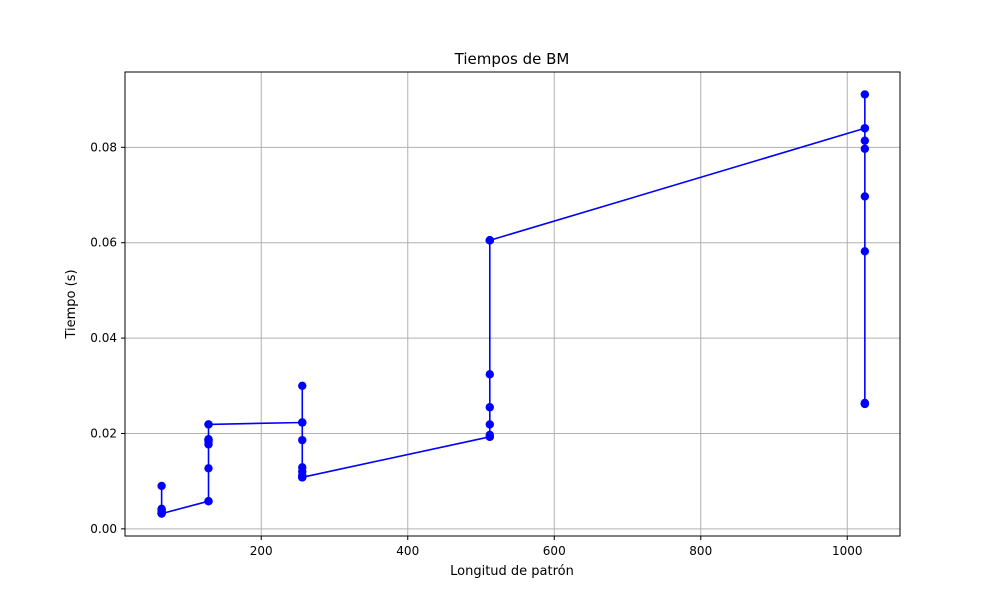 The width and height of the screenshot is (1000, 600). Describe the element at coordinates (71, 304) in the screenshot. I see `y-axis-label: Tiempo (s)` at that location.